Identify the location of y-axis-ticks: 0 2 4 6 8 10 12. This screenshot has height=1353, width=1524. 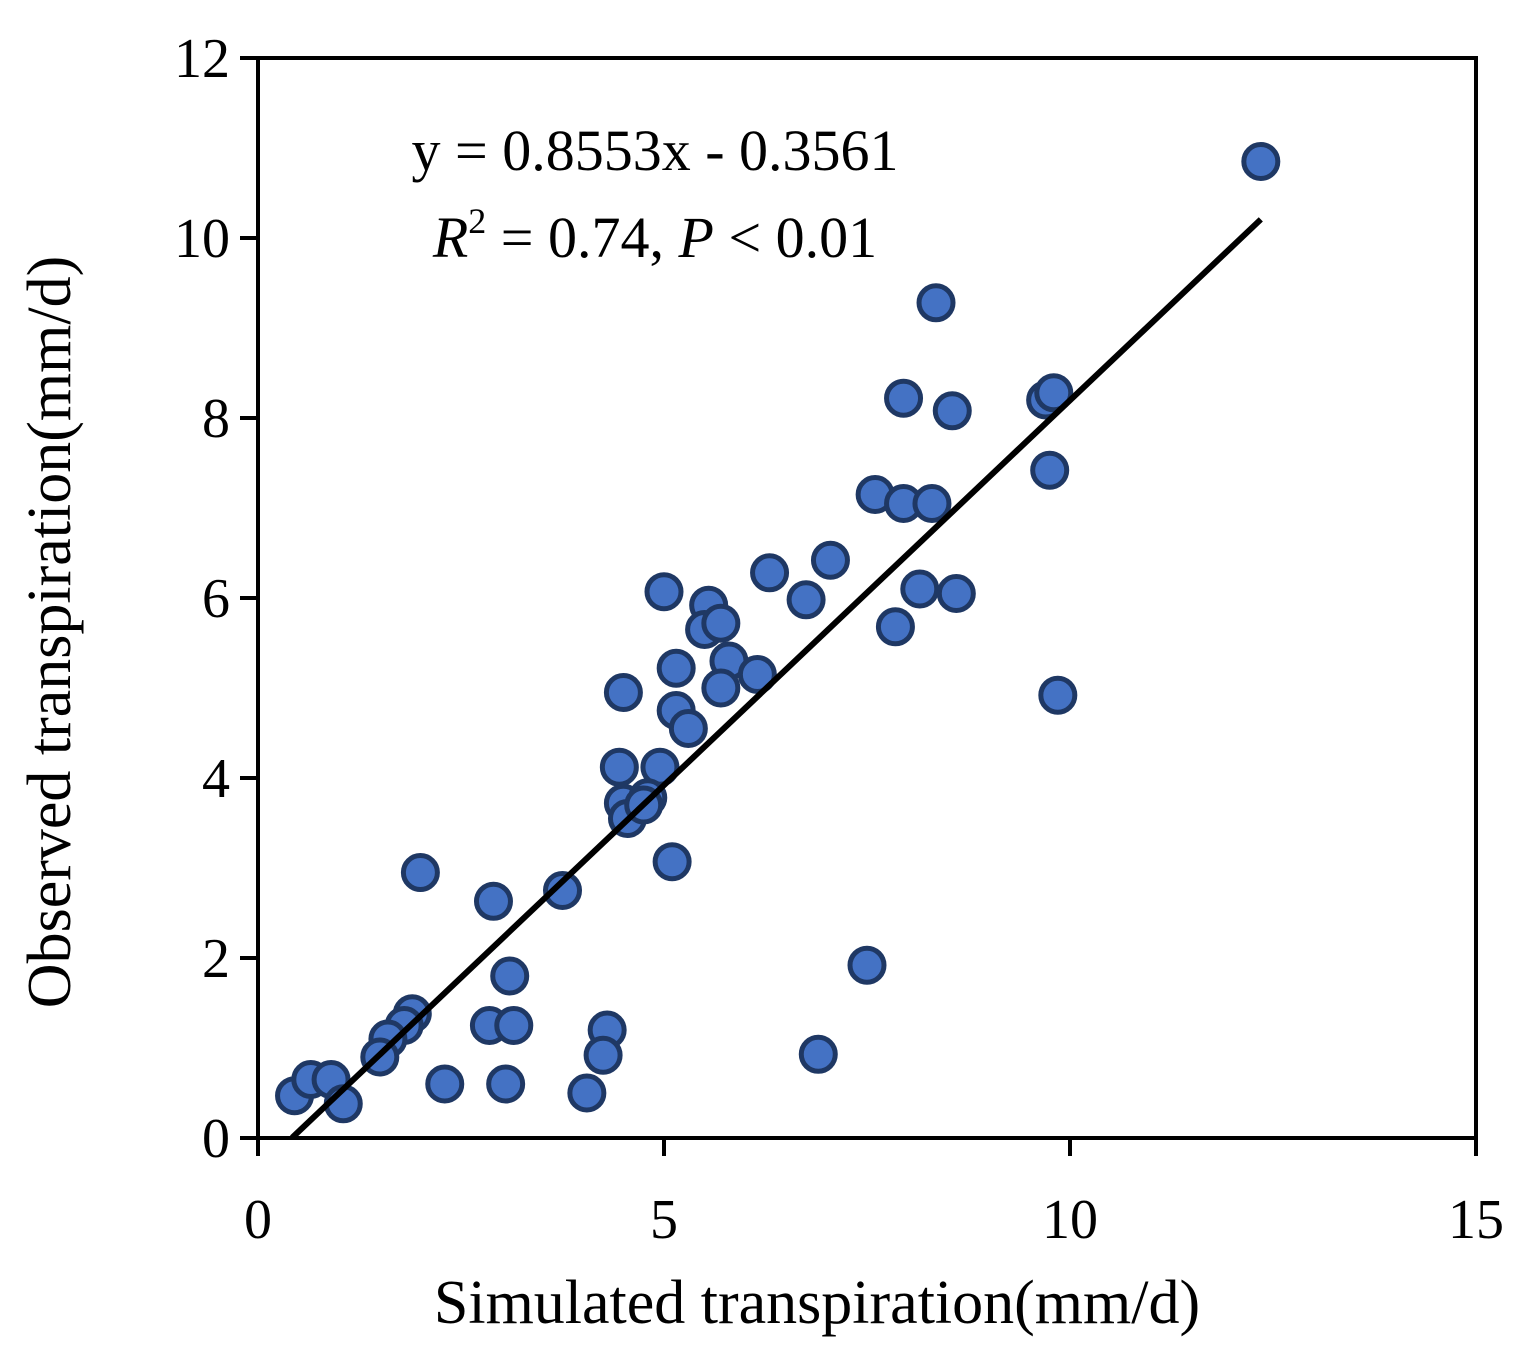
(216, 599).